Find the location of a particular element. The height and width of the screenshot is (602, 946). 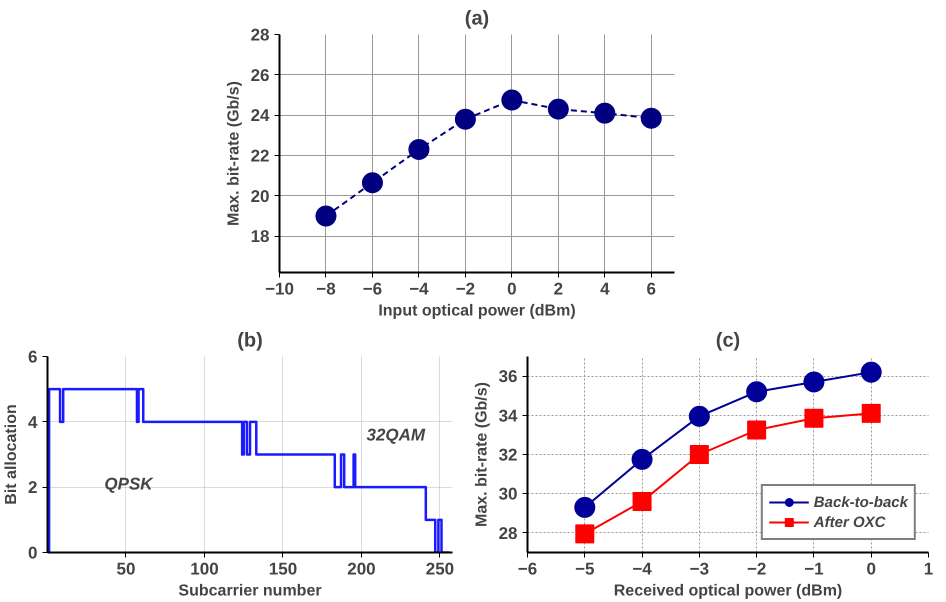

y-tick-label: 30 is located at coordinates (508, 494).